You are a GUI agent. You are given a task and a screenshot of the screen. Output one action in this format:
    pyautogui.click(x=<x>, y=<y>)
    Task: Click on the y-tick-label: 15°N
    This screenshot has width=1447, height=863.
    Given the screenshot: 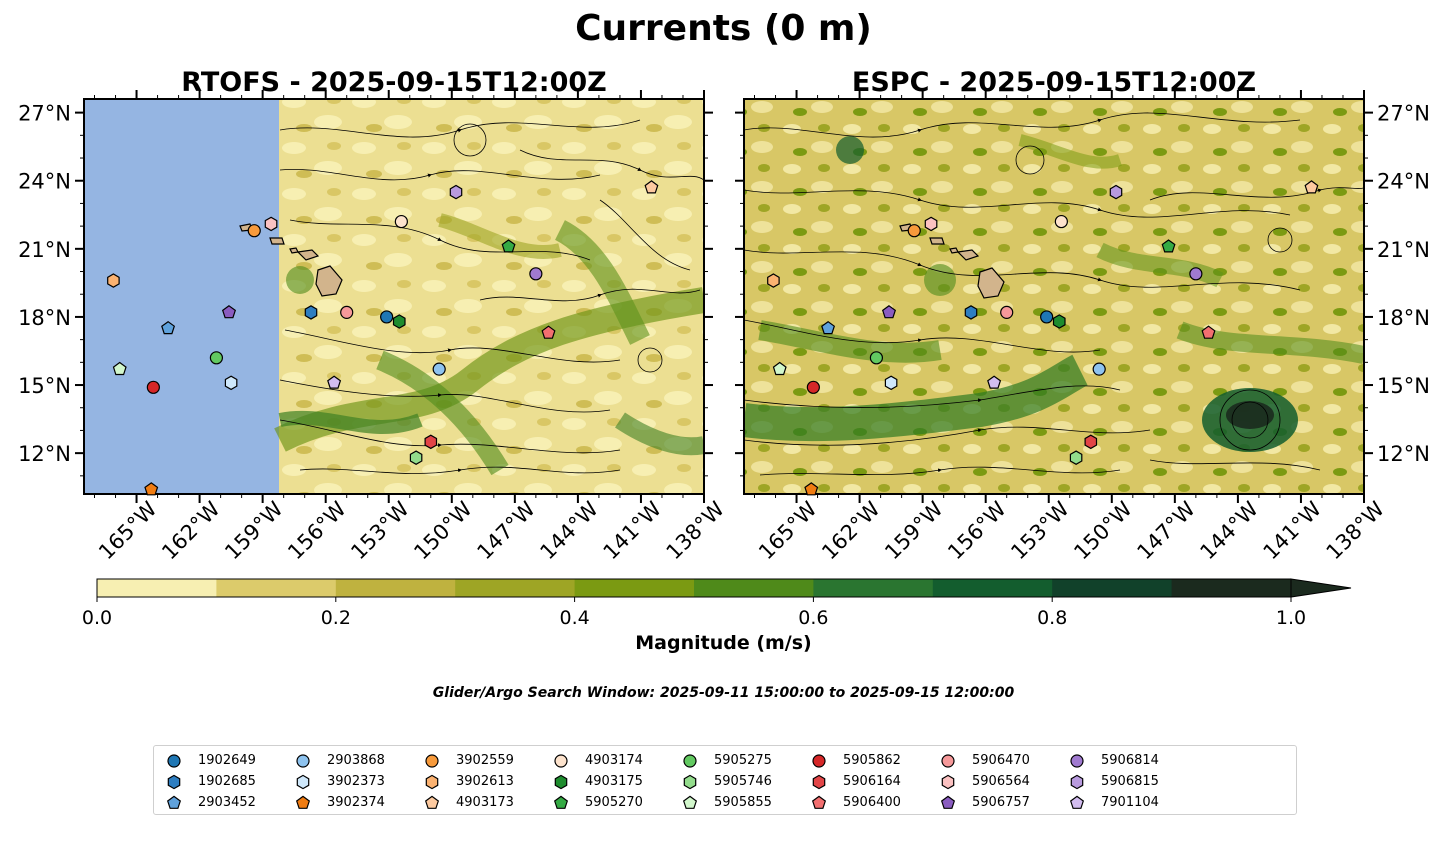 What is the action you would take?
    pyautogui.click(x=1403, y=386)
    